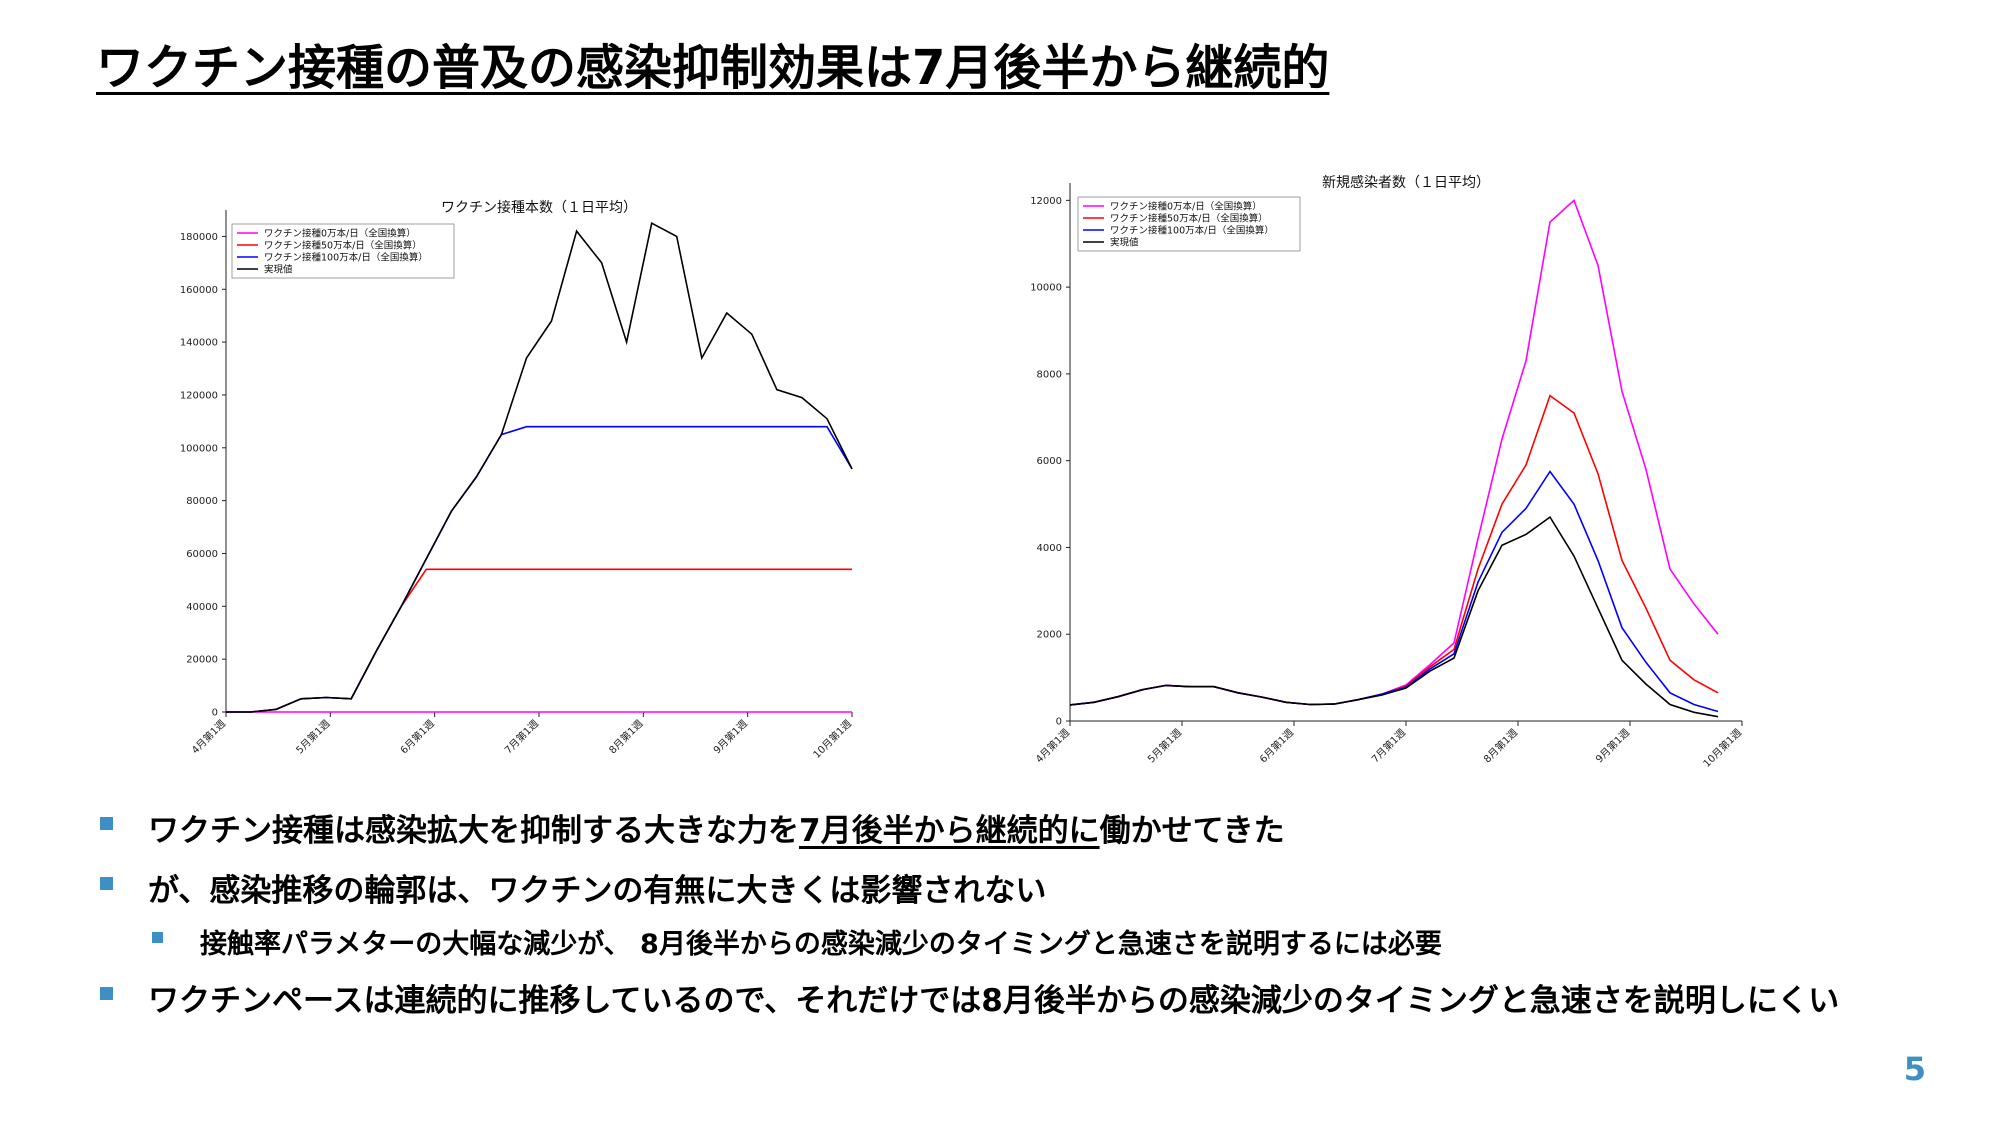  I want to click on y-tick-label: 120000, so click(199, 395).